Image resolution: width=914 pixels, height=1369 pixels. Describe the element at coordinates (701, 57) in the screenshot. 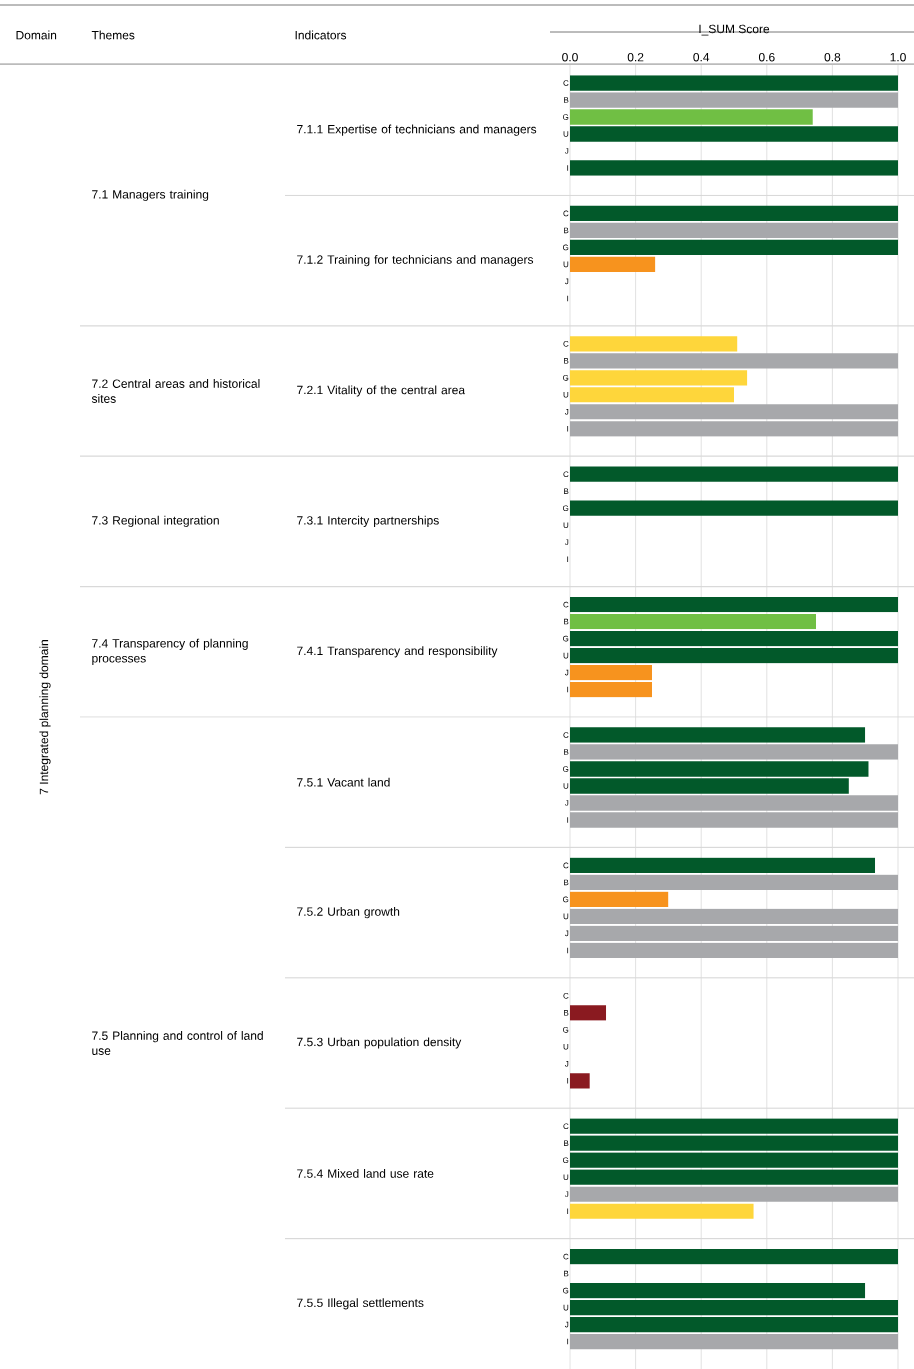

I see `x-tick-label: 0.4` at that location.